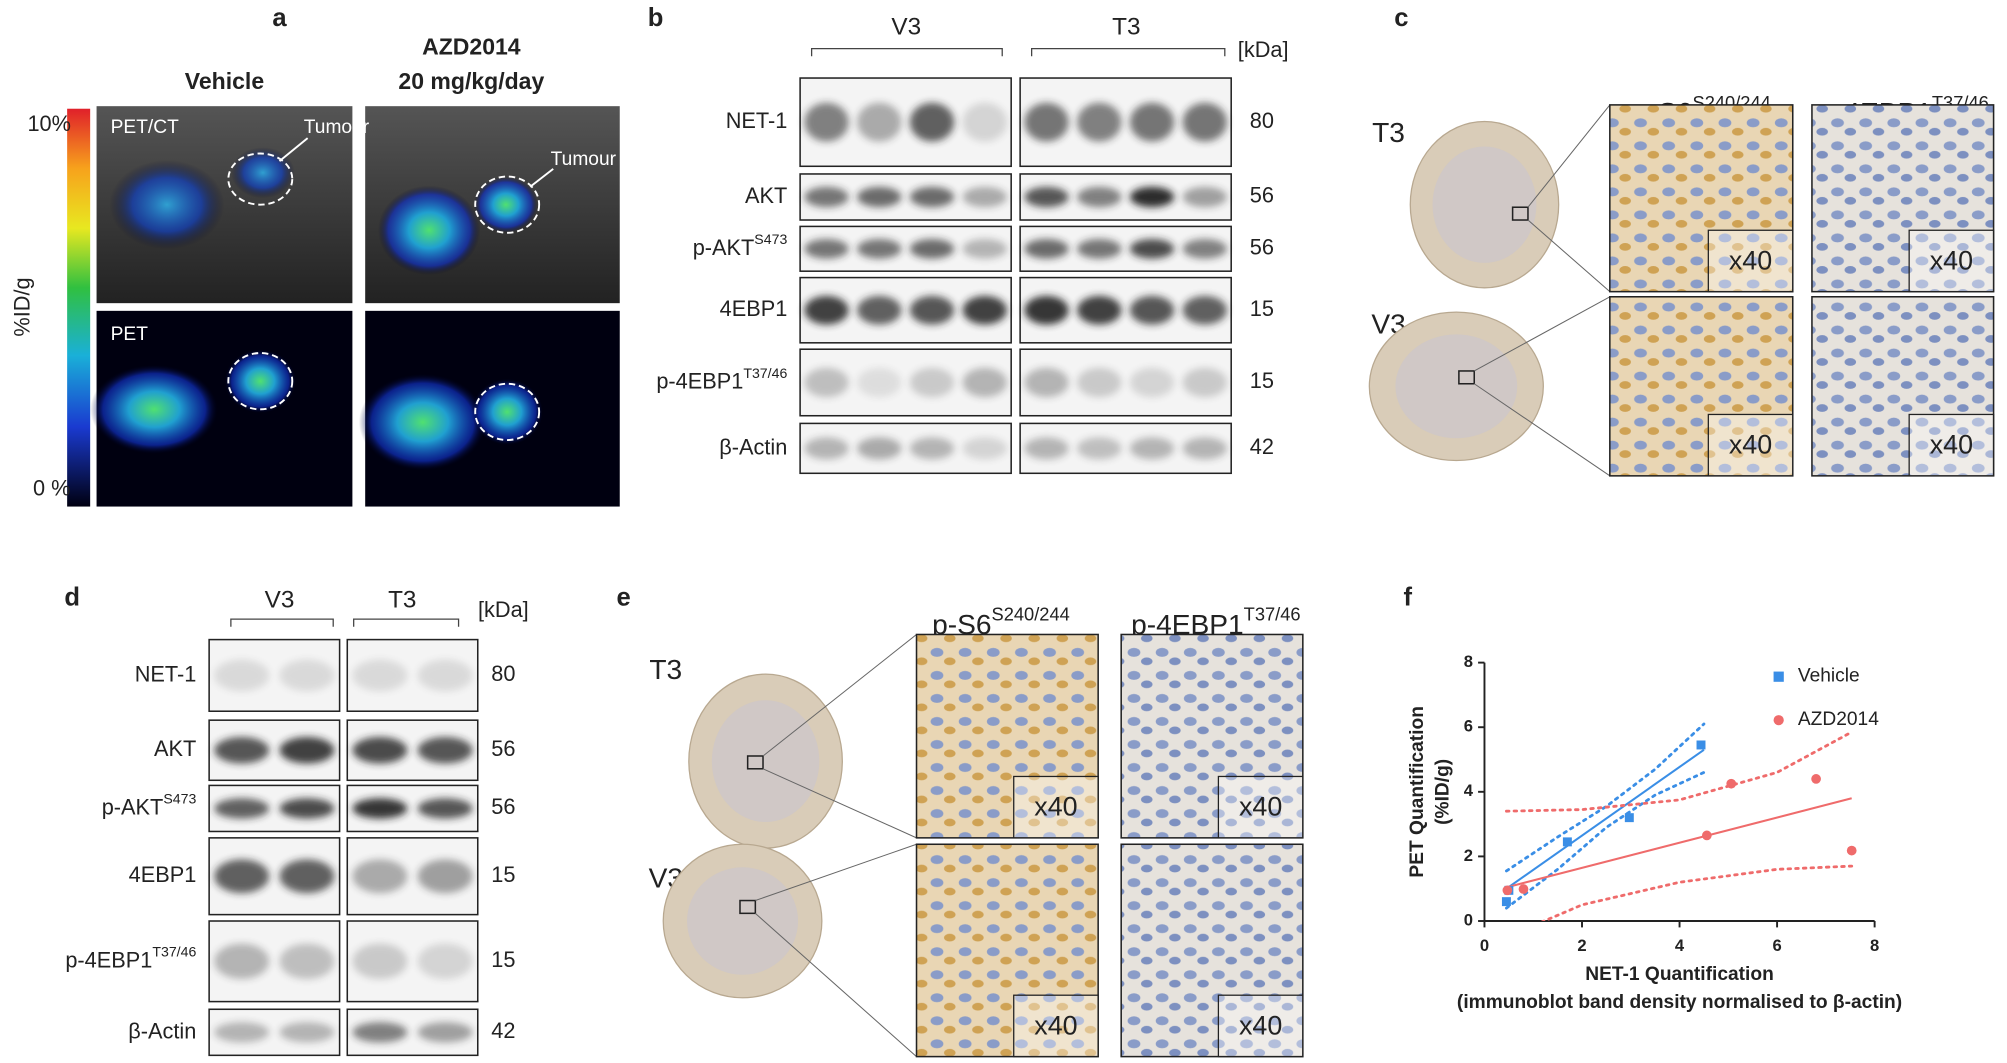  Describe the element at coordinates (623, 597) in the screenshot. I see `panel-label: e` at that location.